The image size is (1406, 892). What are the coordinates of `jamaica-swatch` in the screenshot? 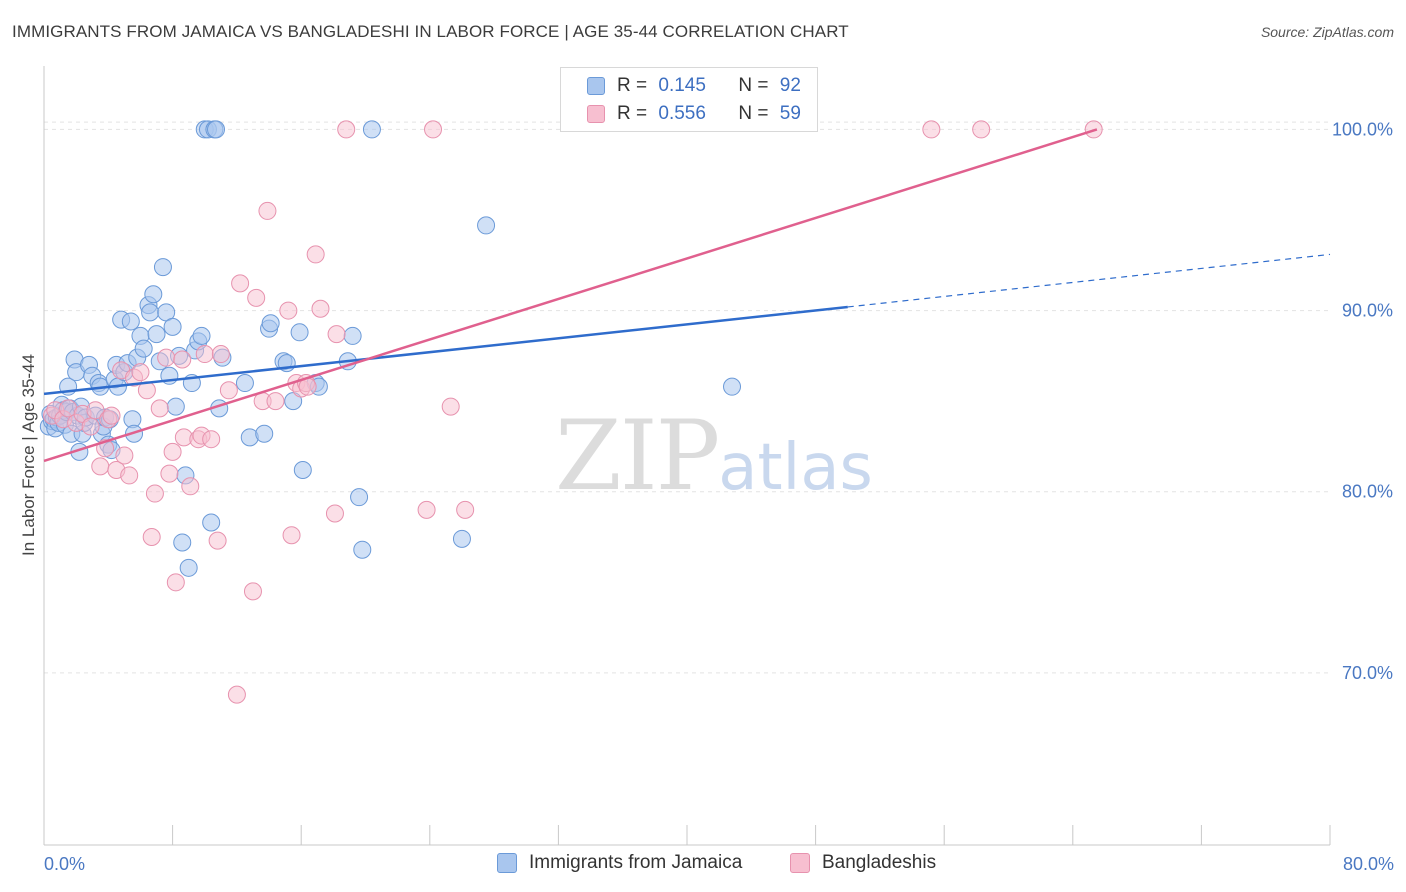 It's located at (596, 86).